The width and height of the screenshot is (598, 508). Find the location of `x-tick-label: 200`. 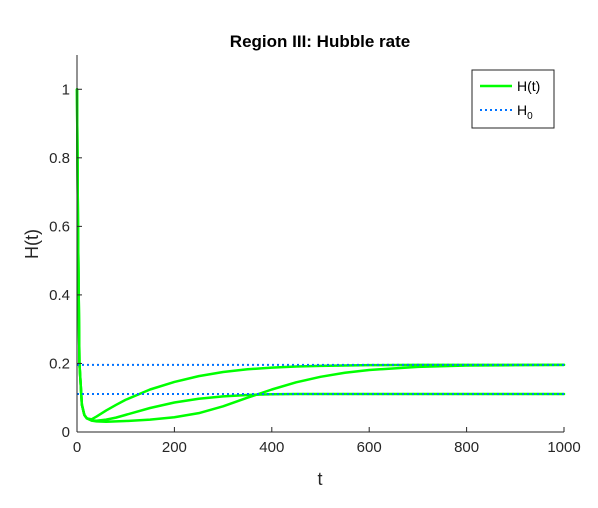

x-tick-label: 200 is located at coordinates (174, 447).